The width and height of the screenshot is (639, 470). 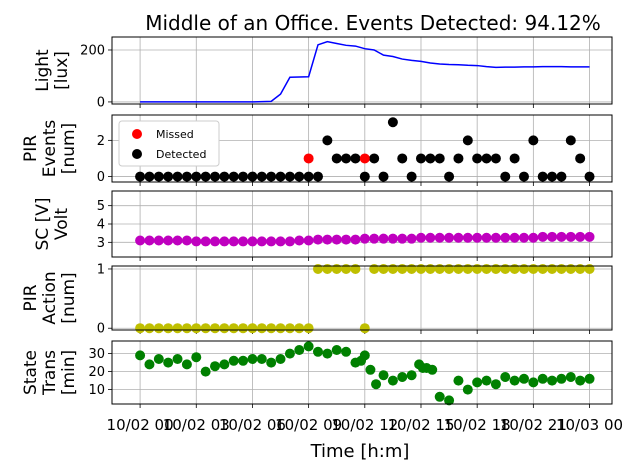 I want to click on legend: Missed Detected, so click(x=169, y=143).